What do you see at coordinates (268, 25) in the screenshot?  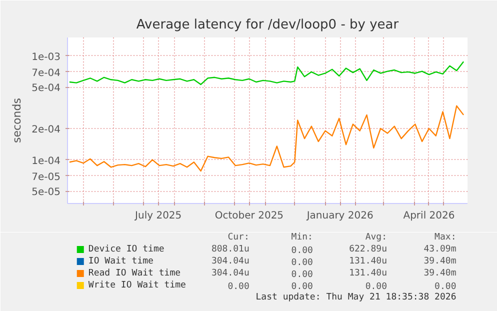 I see `chart-title: Average latency for /dev/loop0 - by year` at bounding box center [268, 25].